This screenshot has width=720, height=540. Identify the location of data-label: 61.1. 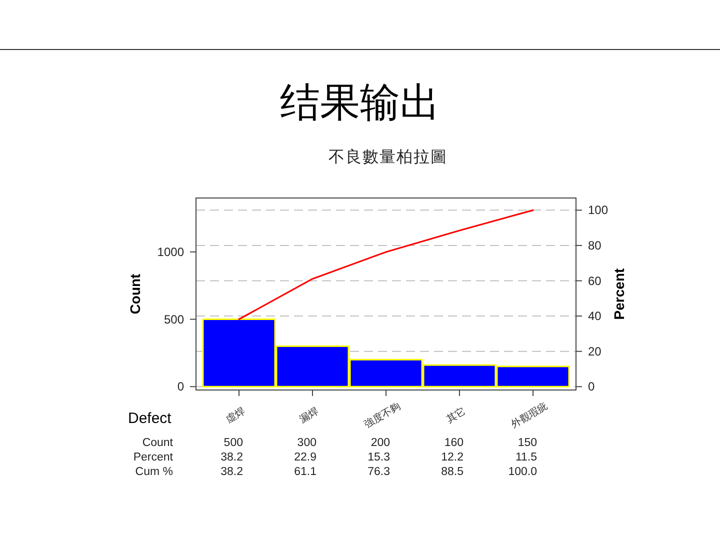
(305, 472).